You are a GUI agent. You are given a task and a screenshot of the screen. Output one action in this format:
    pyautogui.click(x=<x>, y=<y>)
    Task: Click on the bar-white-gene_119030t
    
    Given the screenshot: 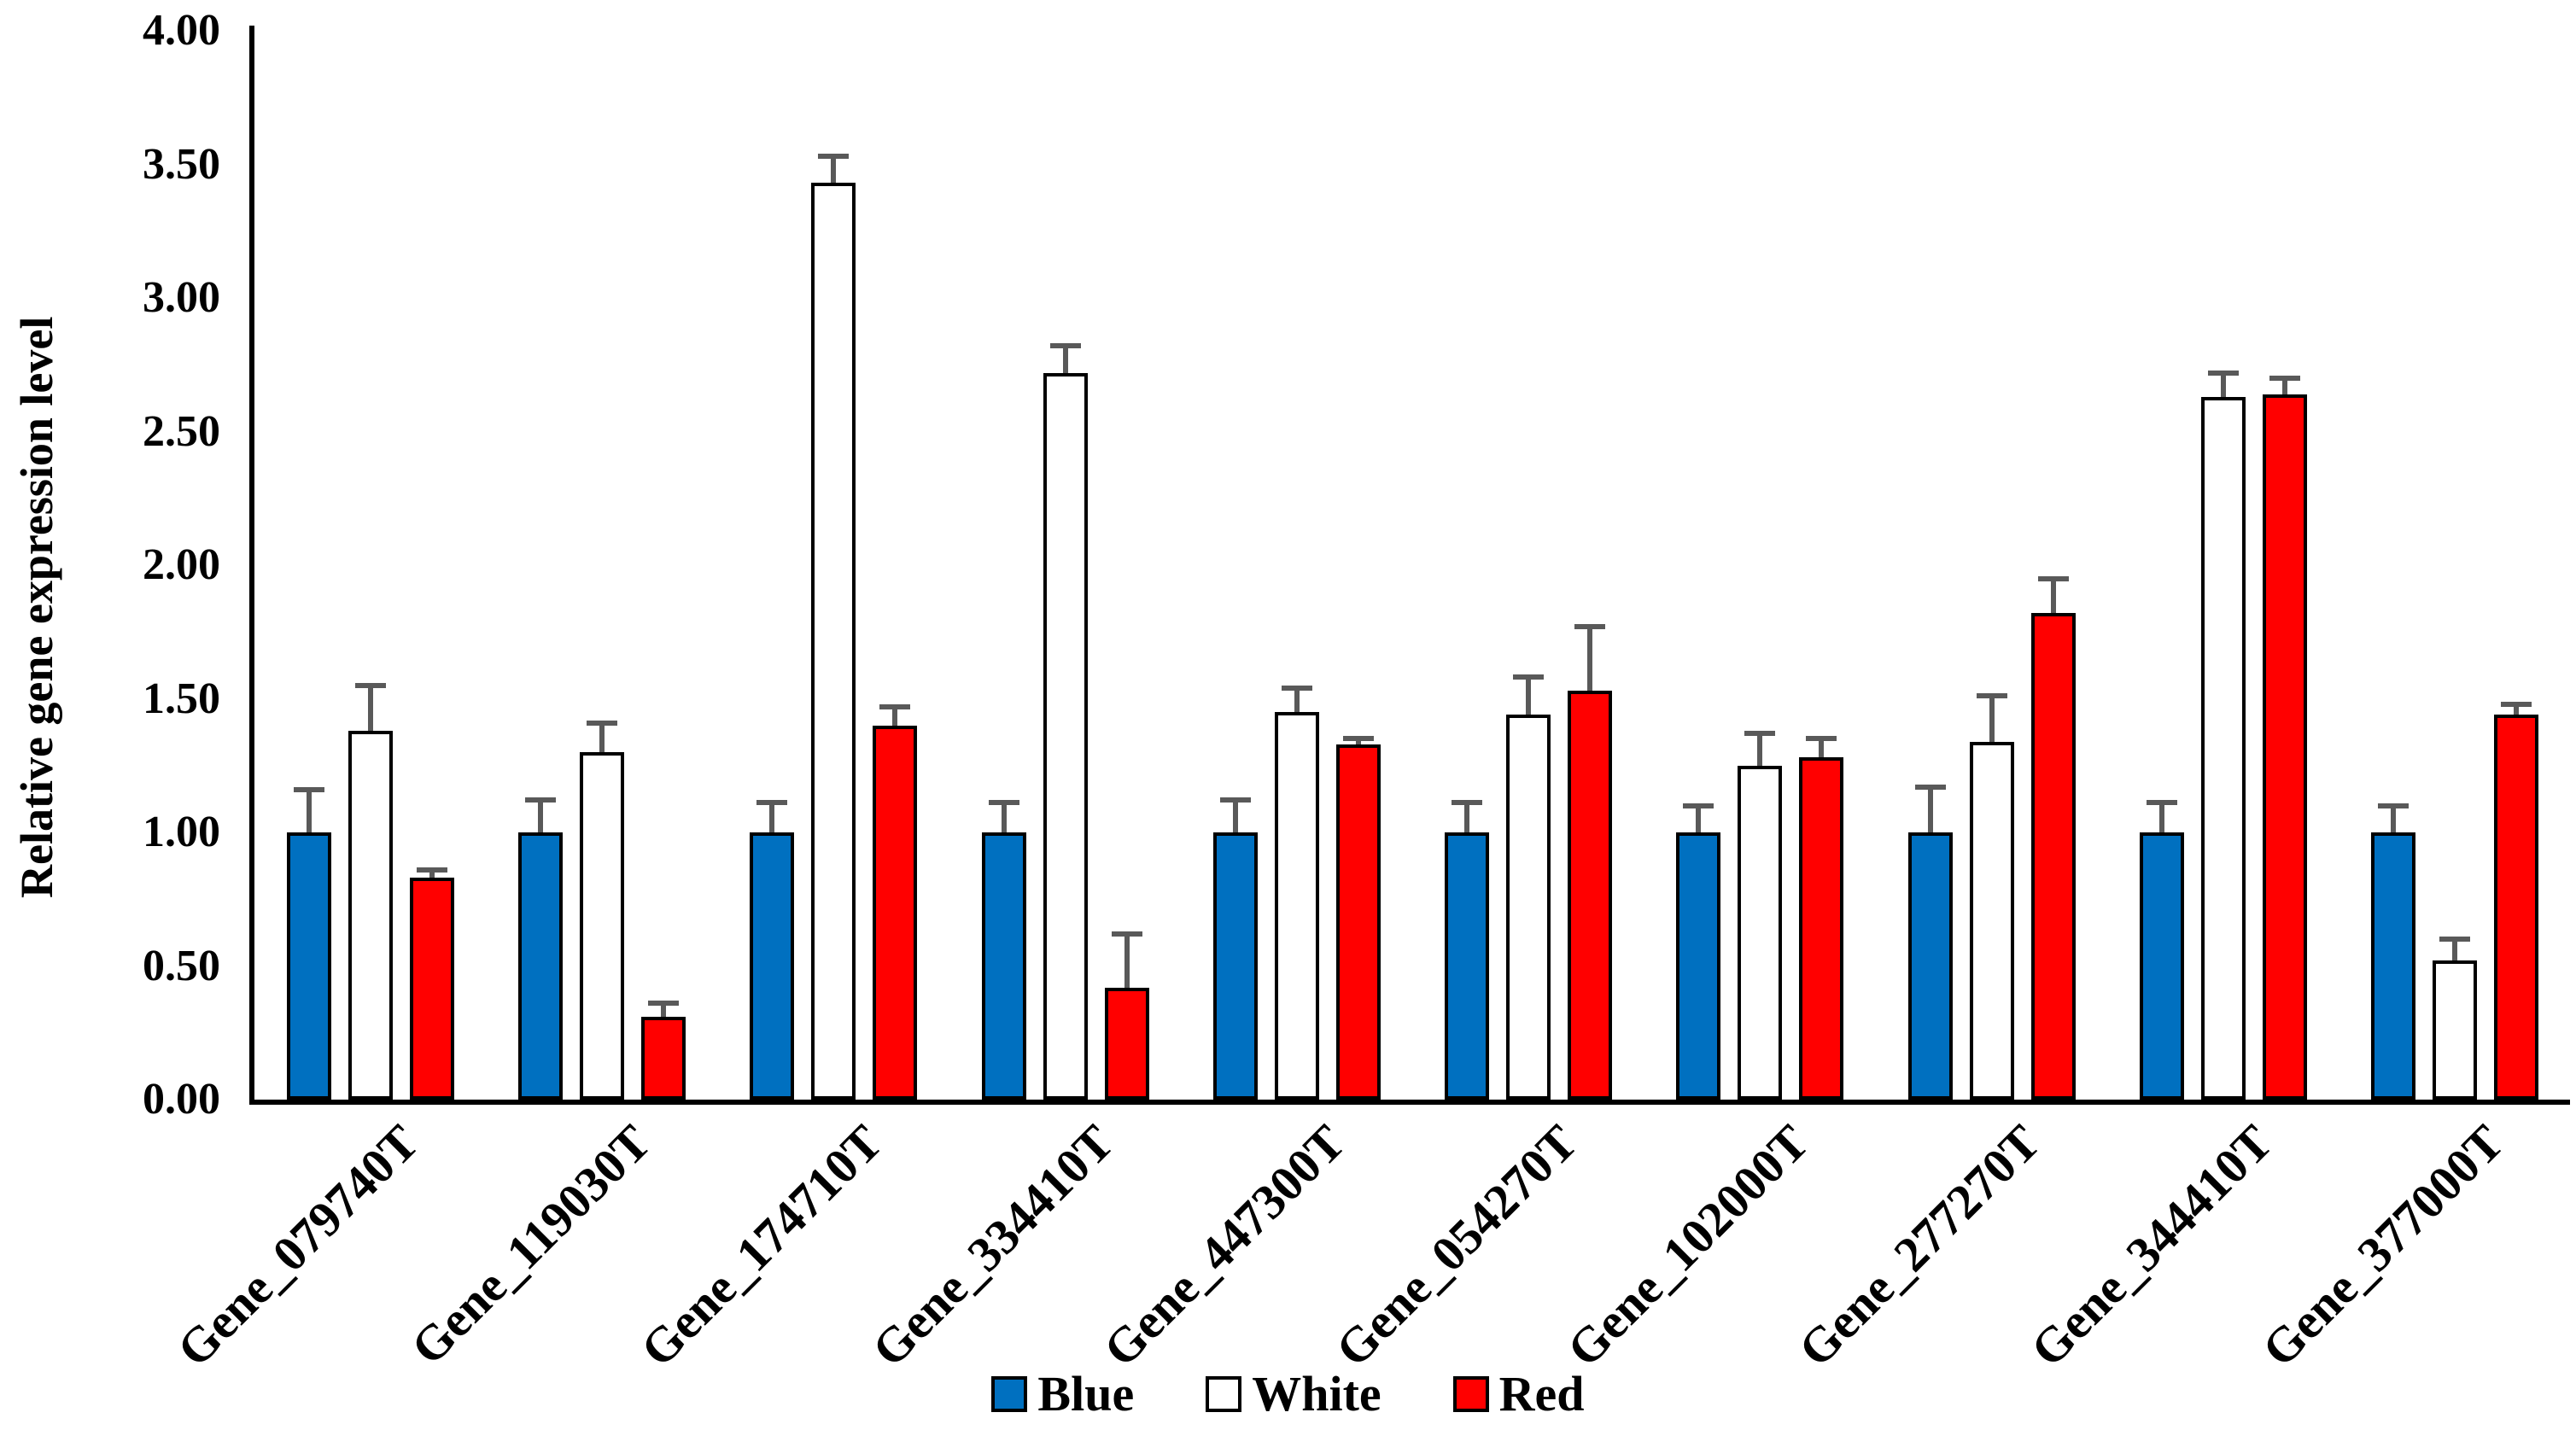 What is the action you would take?
    pyautogui.click(x=601, y=926)
    